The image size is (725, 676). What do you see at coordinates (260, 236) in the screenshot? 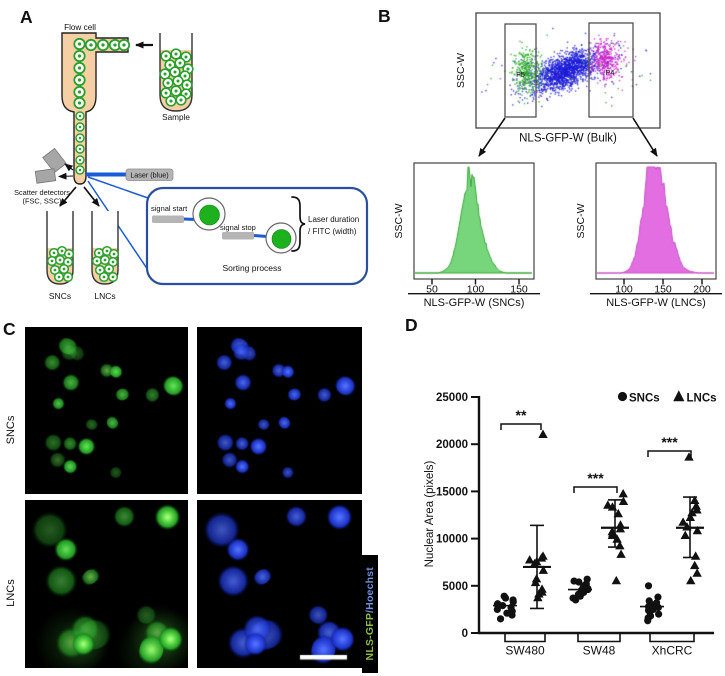
I see `signal-stop-beam` at bounding box center [260, 236].